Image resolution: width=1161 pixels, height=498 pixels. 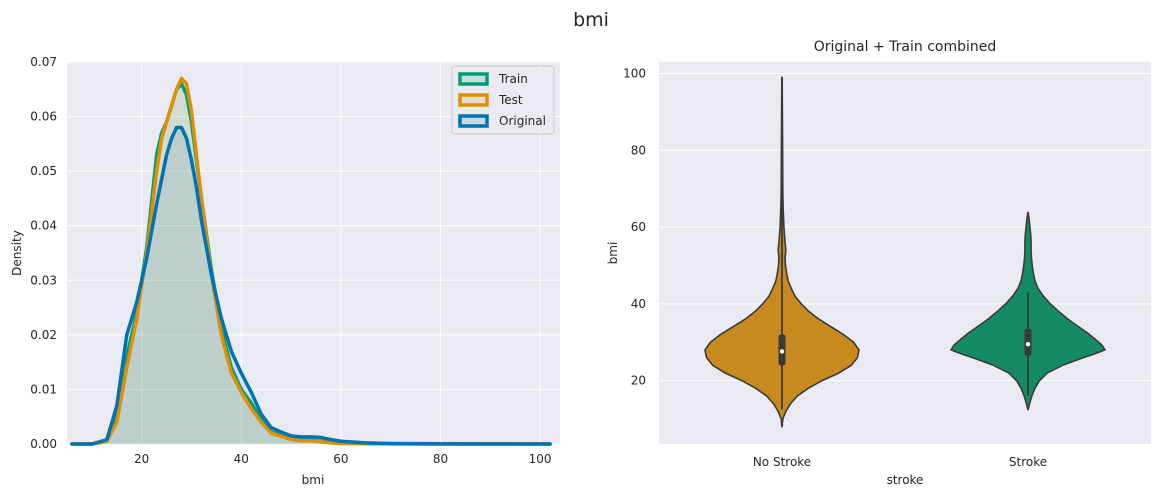 I want to click on kde-y-tick-label: 0.01, so click(x=43, y=389).